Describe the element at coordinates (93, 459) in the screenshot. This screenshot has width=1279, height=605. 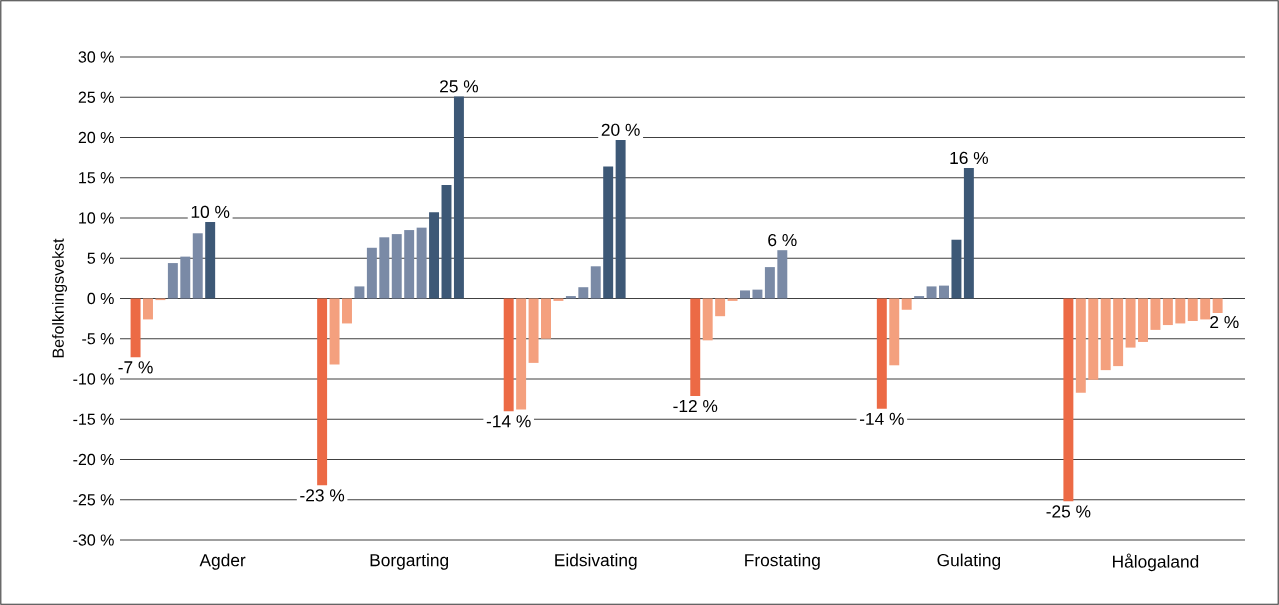
I see `y-tick-label: -20 %` at that location.